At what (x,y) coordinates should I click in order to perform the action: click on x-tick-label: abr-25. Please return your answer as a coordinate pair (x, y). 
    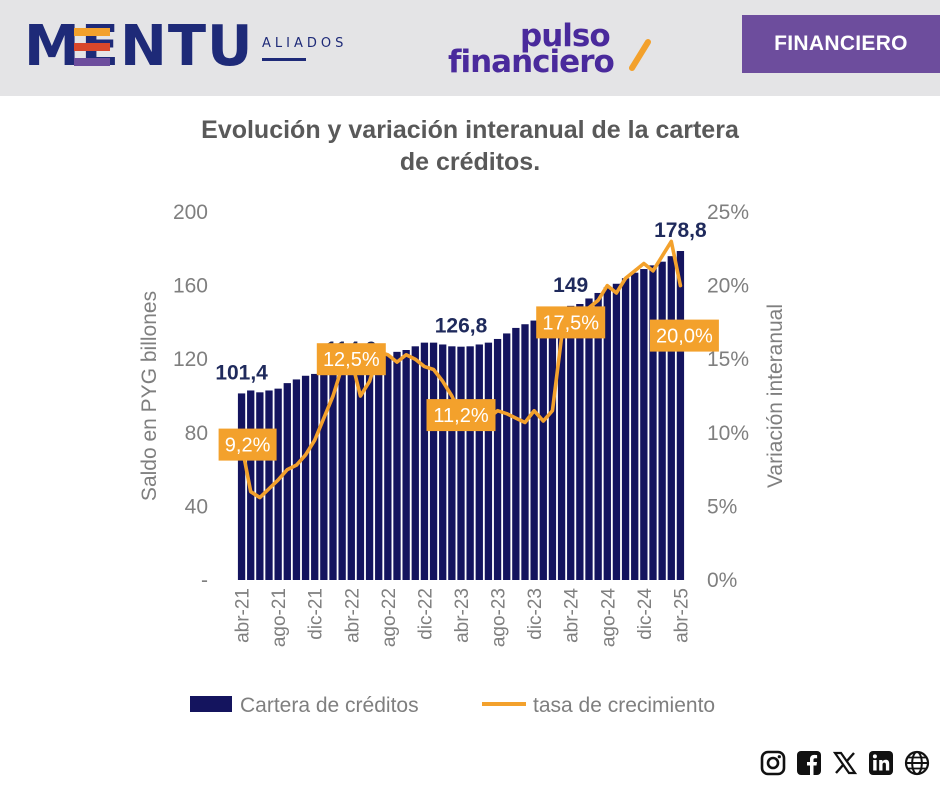
    Looking at the image, I should click on (681, 615).